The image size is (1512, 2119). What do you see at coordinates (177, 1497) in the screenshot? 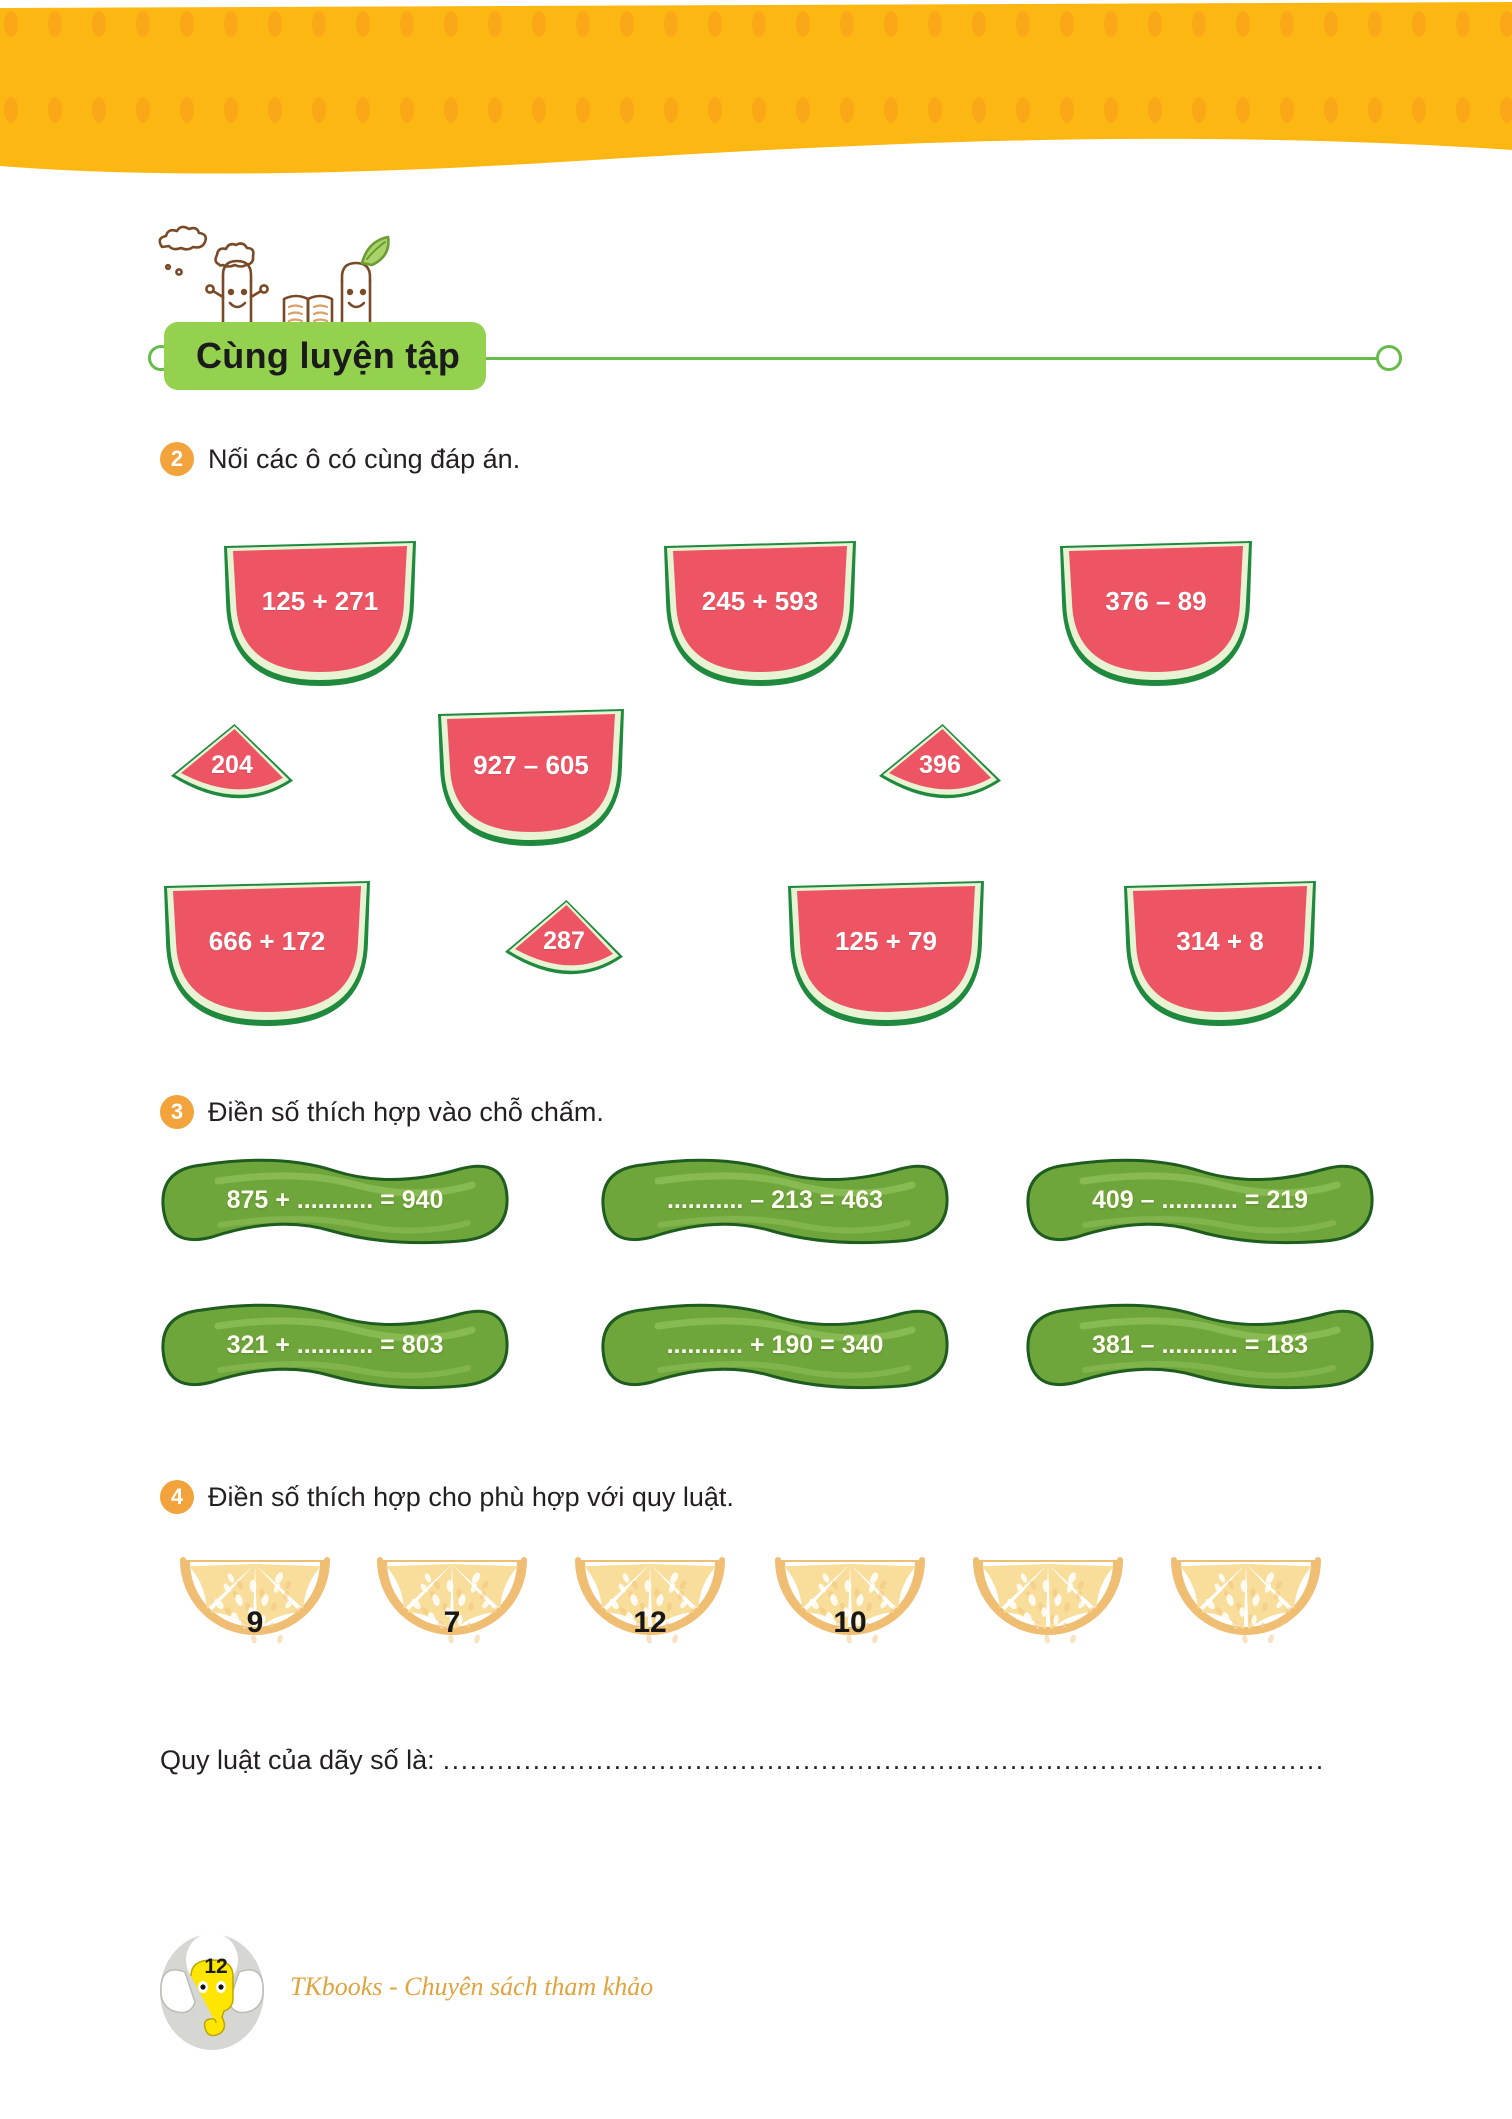
I see `exercise-4-number: 4` at bounding box center [177, 1497].